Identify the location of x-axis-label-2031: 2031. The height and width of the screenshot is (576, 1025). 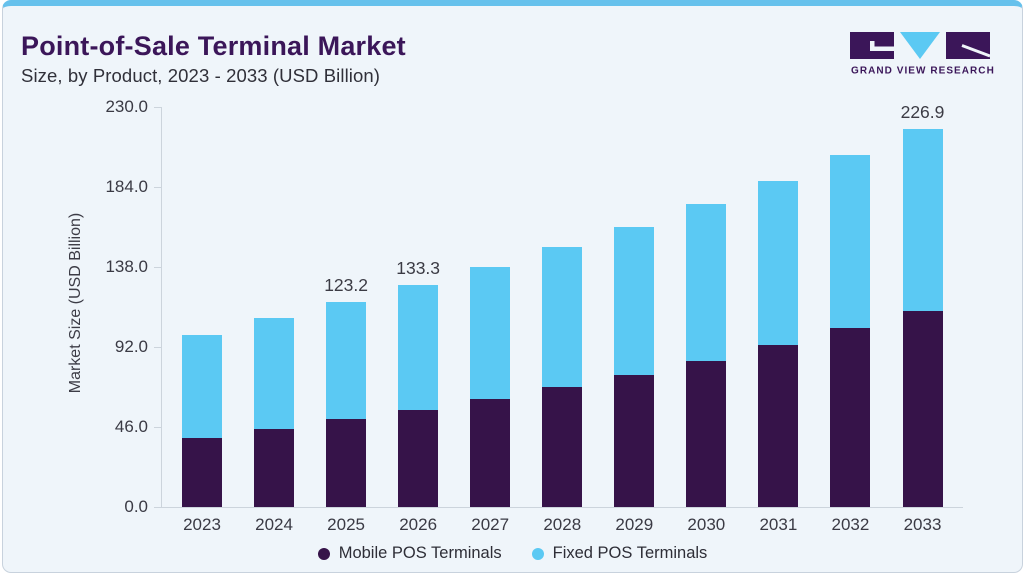
(778, 524).